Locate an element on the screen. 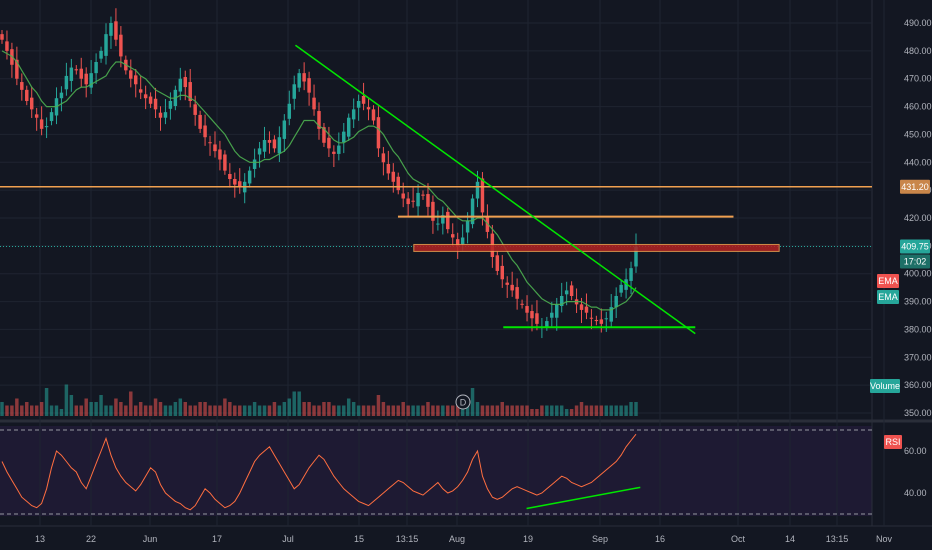 The width and height of the screenshot is (932, 550). price-tags: 431.20 409.75 17:02 EMA EMA Volume RSI is located at coordinates (900, 314).